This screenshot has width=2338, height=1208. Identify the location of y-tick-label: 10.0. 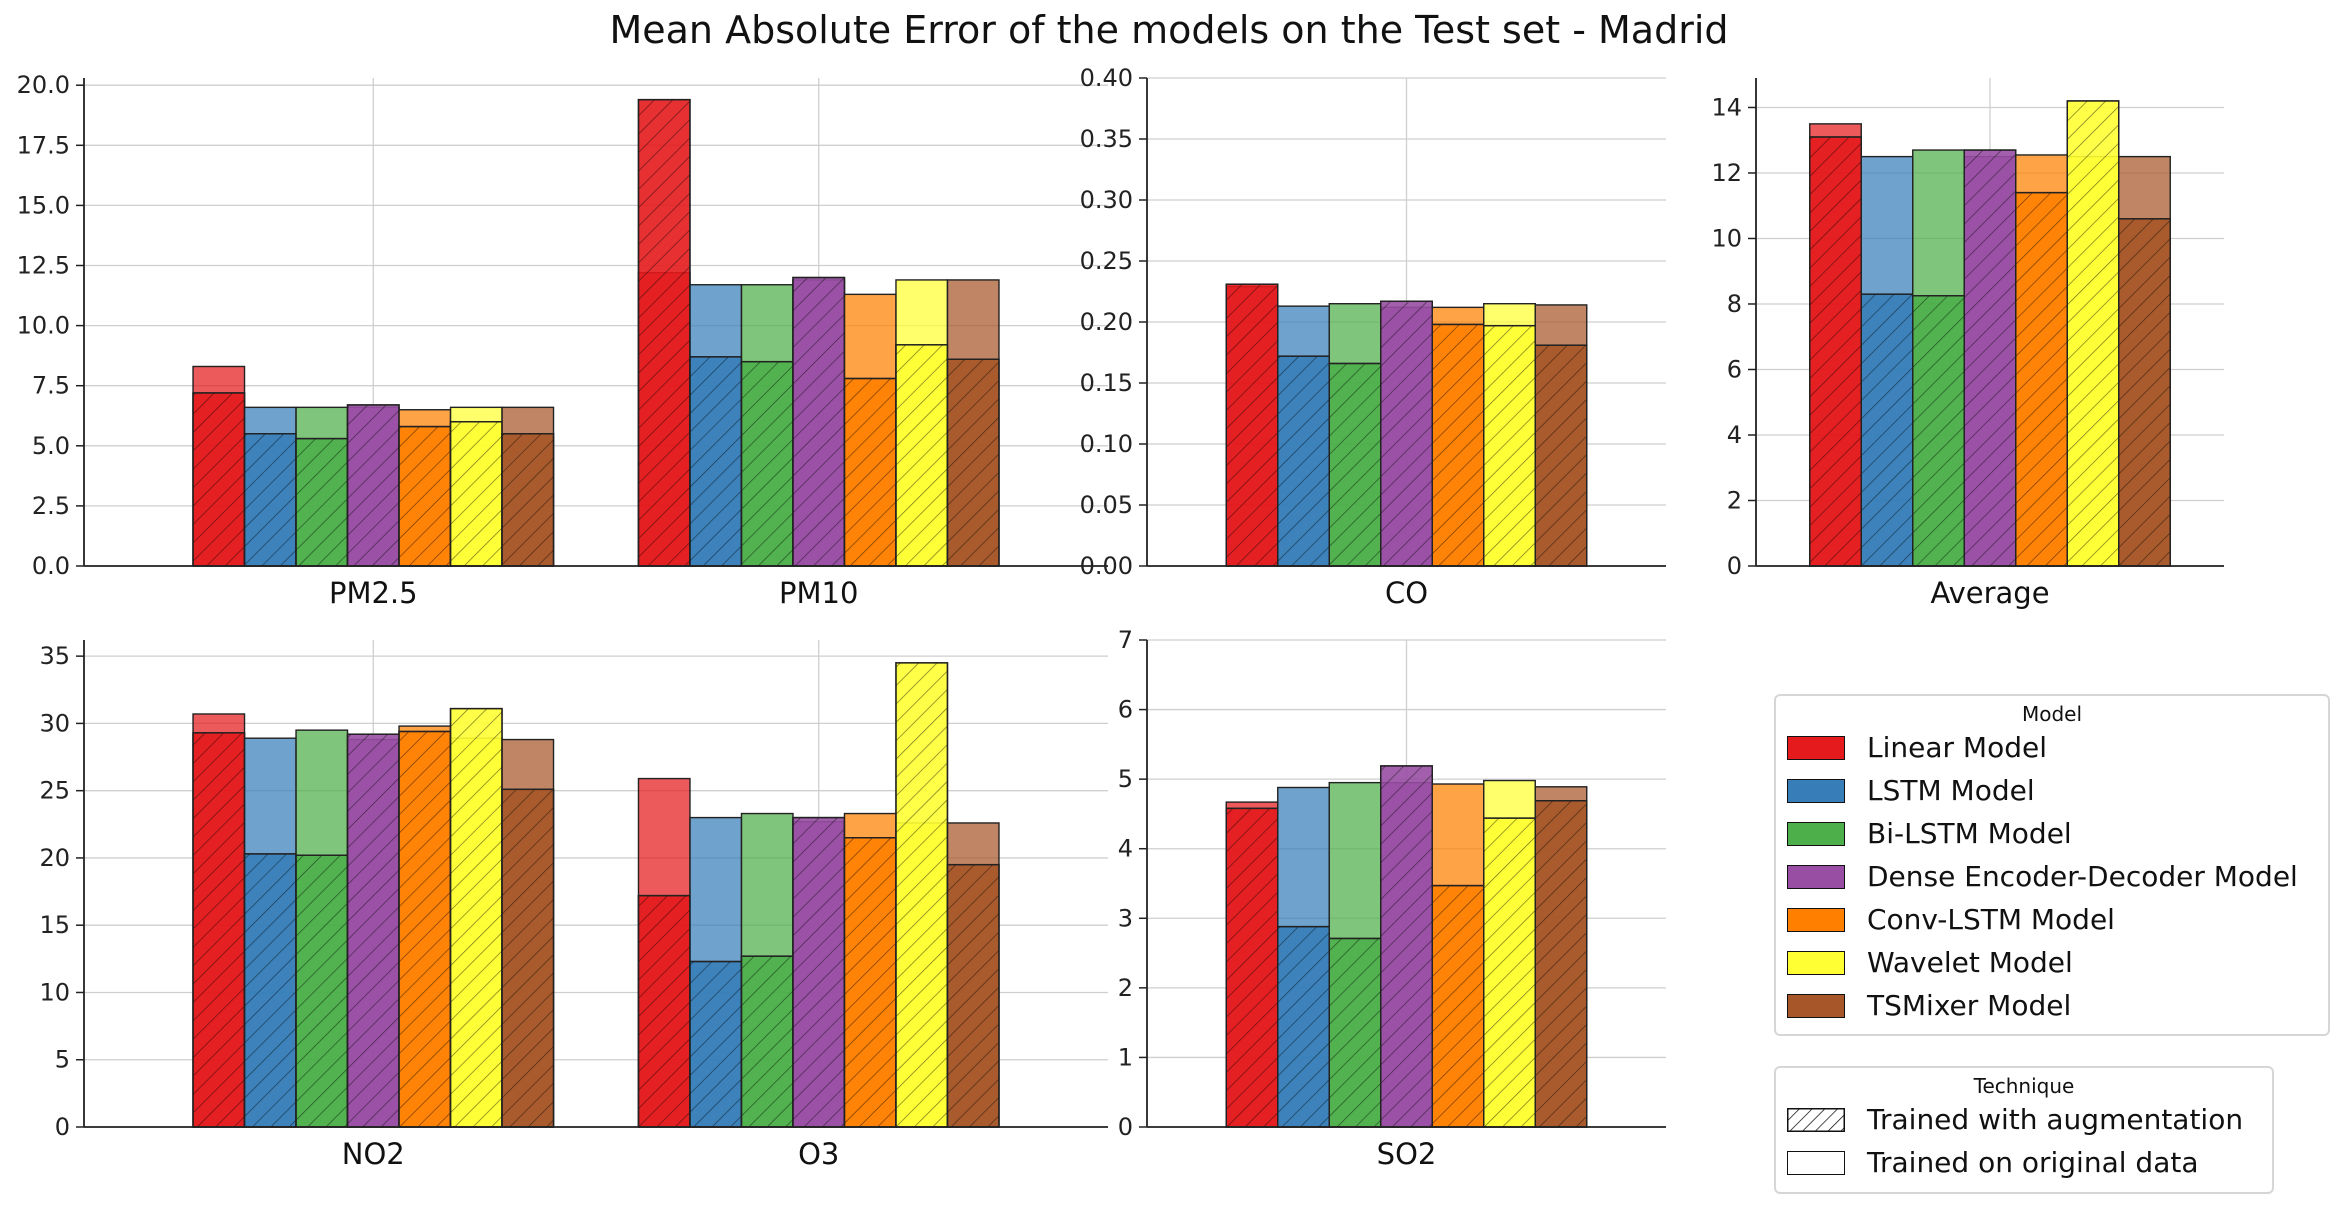
(43, 326).